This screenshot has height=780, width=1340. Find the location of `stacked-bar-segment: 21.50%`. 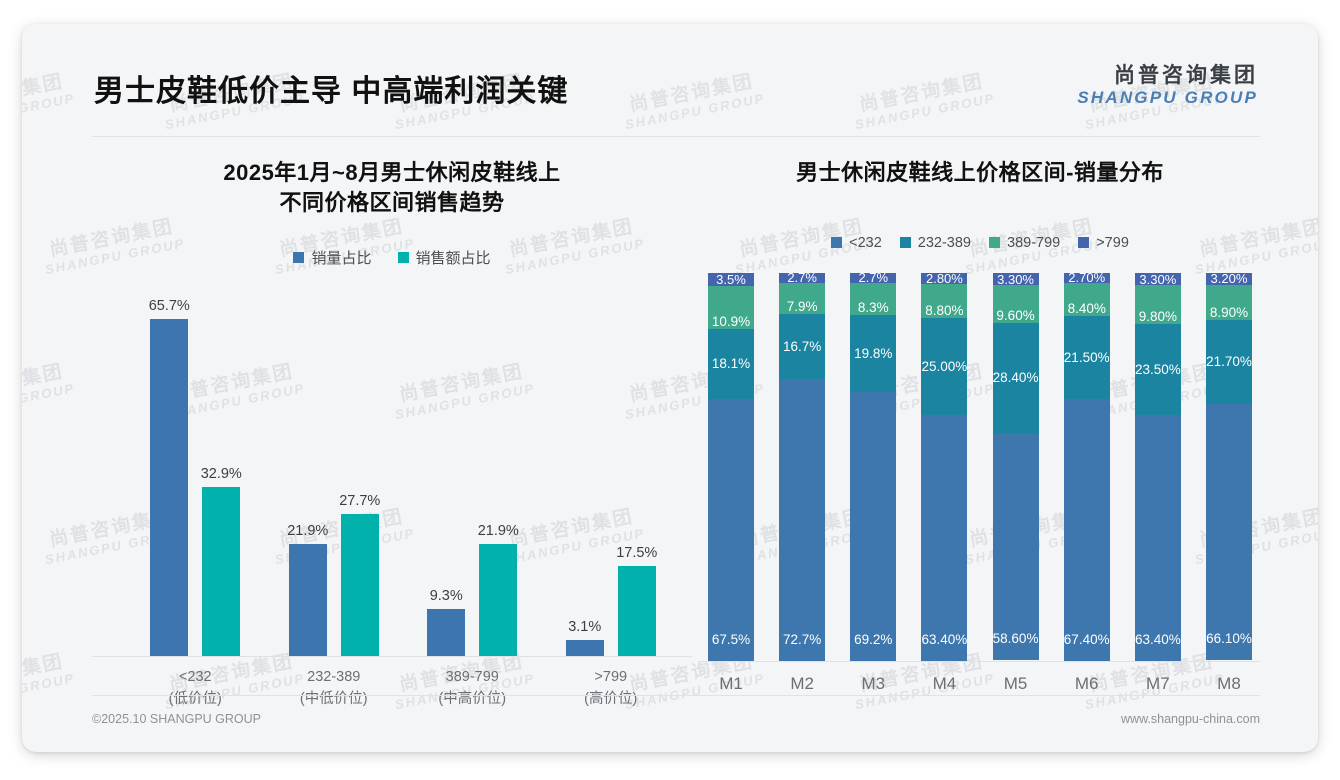

stacked-bar-segment: 21.50% is located at coordinates (1086, 357).